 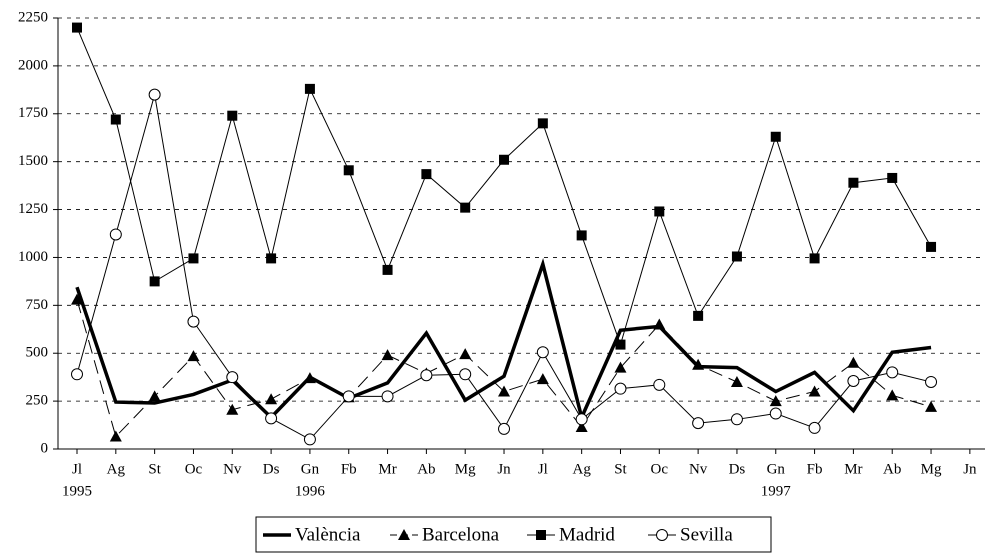 I want to click on x-tick-label: Mr, so click(x=853, y=469).